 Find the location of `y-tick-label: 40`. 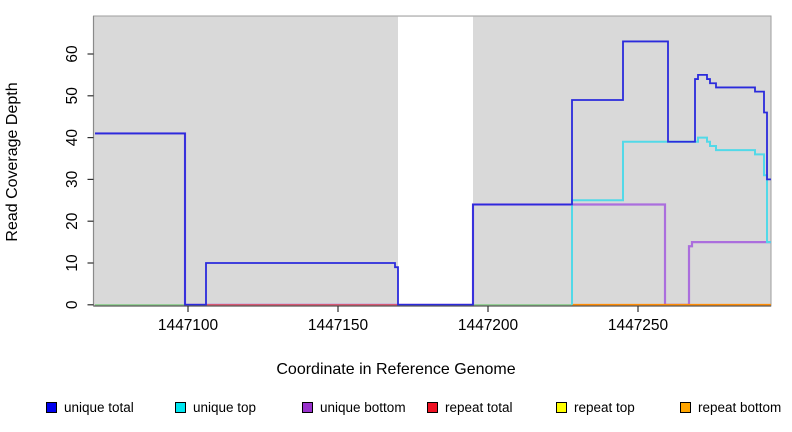

y-tick-label: 40 is located at coordinates (72, 138).